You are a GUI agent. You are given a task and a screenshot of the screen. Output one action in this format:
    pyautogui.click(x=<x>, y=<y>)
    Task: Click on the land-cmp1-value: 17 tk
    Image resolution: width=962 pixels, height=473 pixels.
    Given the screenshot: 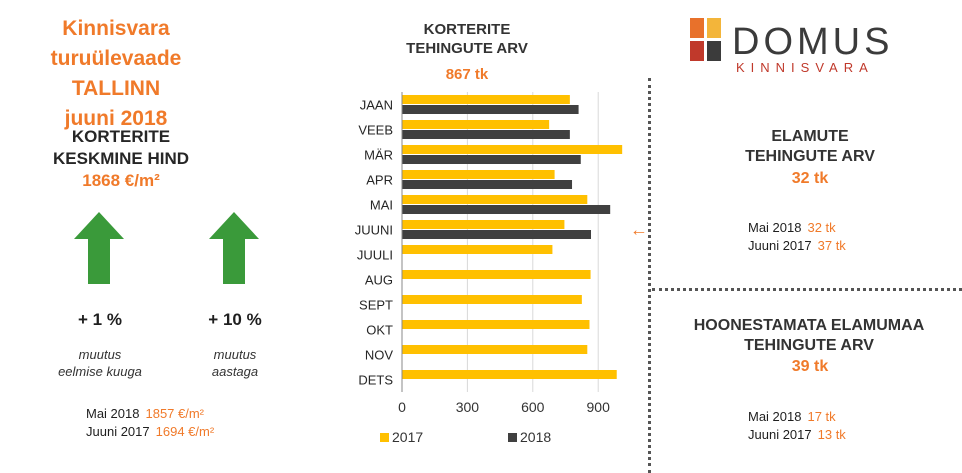 What is the action you would take?
    pyautogui.click(x=821, y=416)
    